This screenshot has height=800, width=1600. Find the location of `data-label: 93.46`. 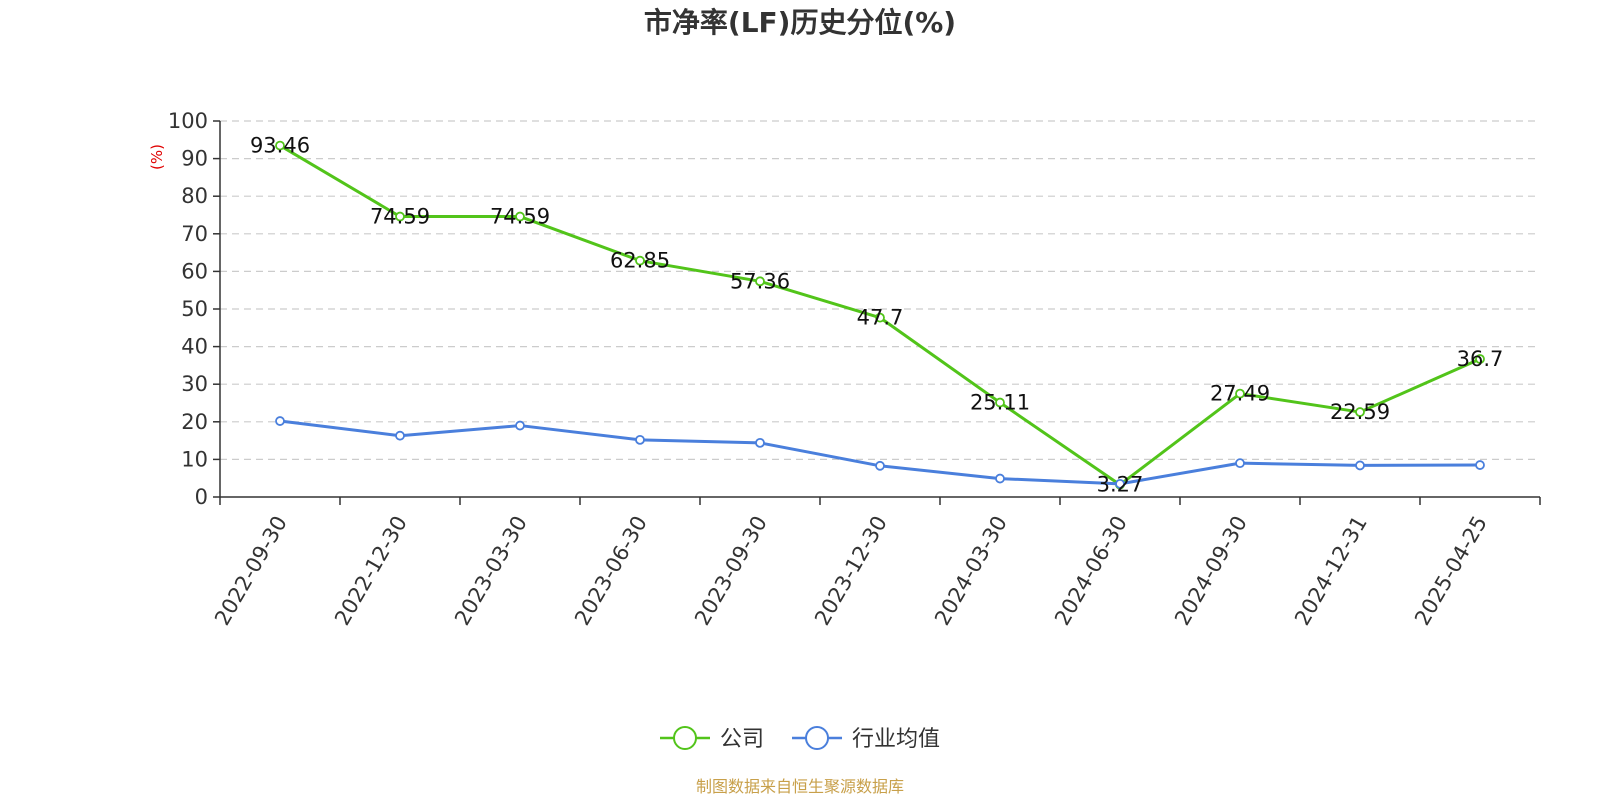

data-label: 93.46 is located at coordinates (280, 146).